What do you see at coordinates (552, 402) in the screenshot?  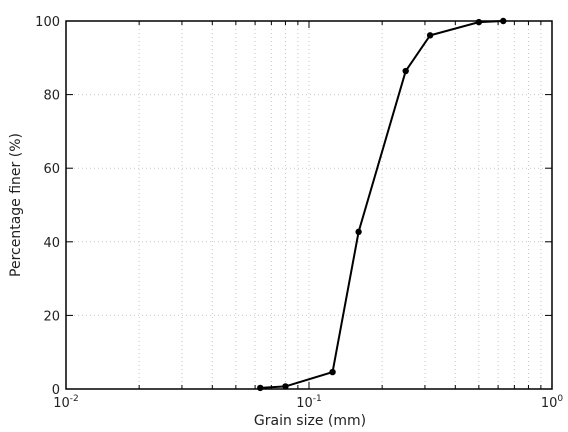 I see `x-tick-label: 10⁰` at bounding box center [552, 402].